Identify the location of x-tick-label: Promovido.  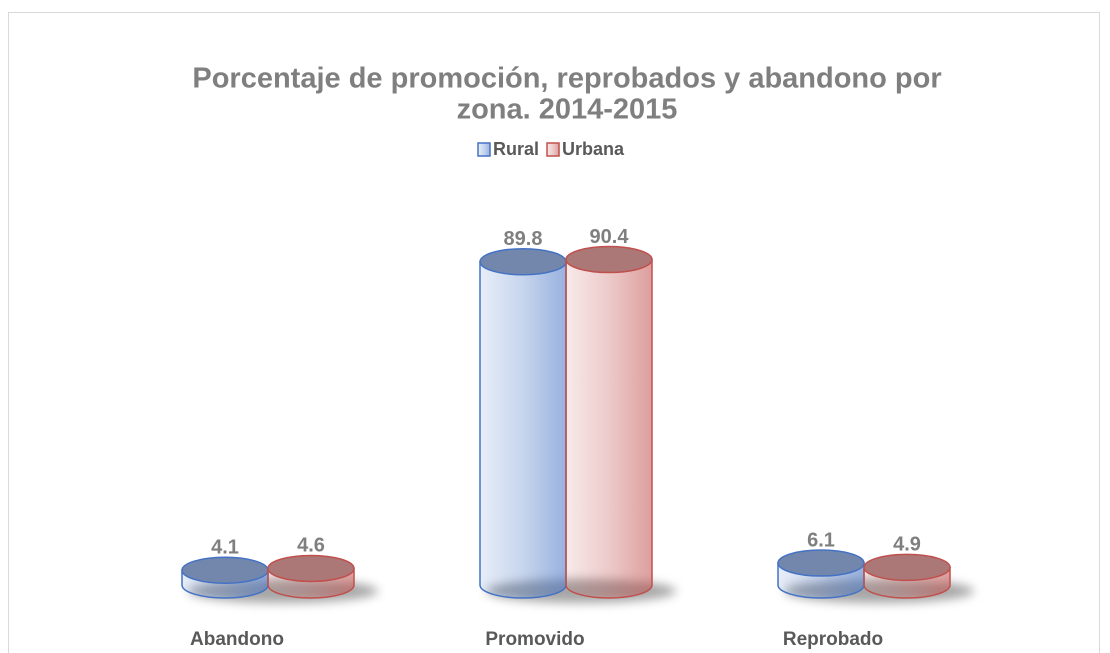
(534, 639).